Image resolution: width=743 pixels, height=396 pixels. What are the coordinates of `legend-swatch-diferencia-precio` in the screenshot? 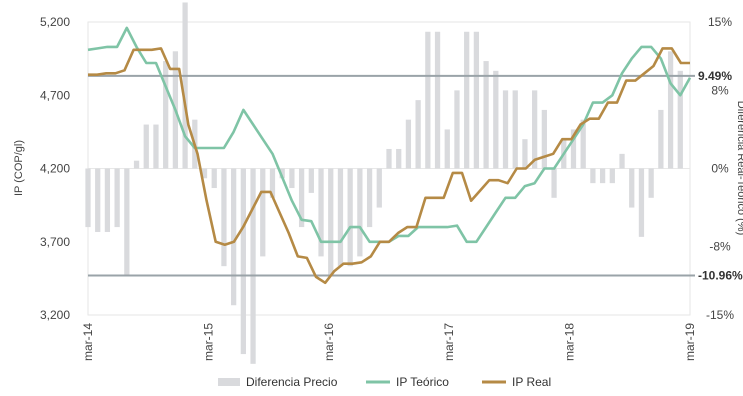 It's located at (229, 382).